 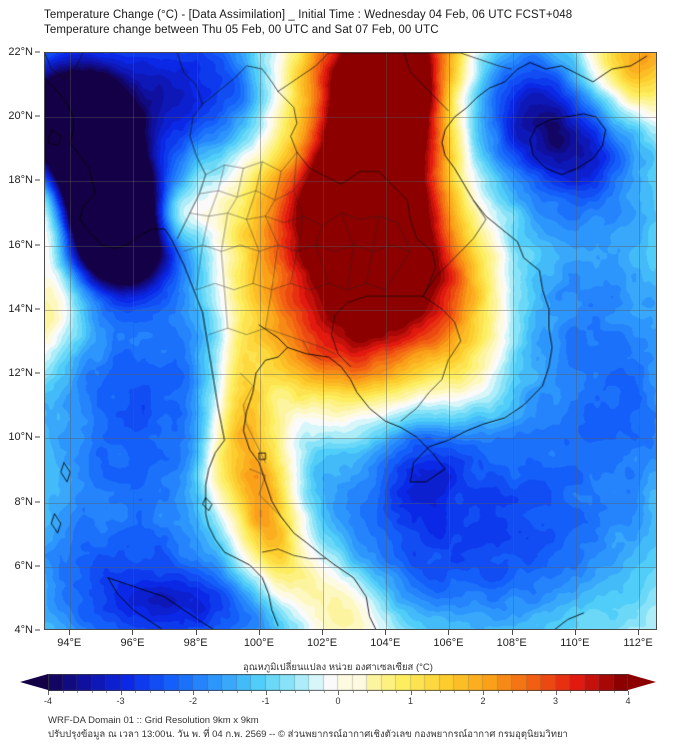 I want to click on longitude-tick-label: 110°E, so click(x=575, y=643).